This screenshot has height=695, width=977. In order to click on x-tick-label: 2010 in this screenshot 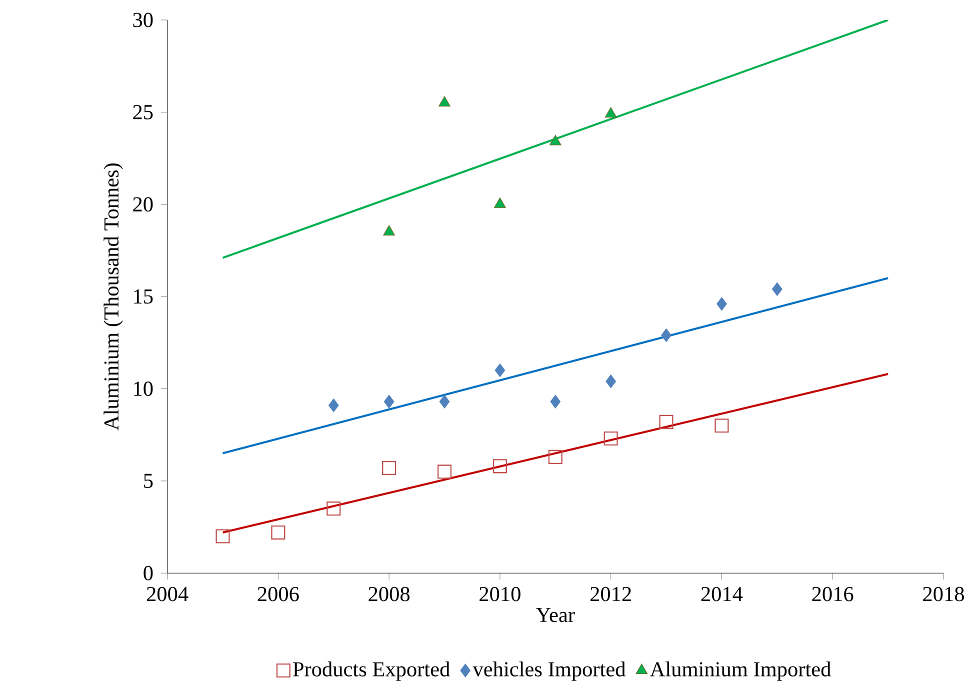, I will do `click(500, 594)`.